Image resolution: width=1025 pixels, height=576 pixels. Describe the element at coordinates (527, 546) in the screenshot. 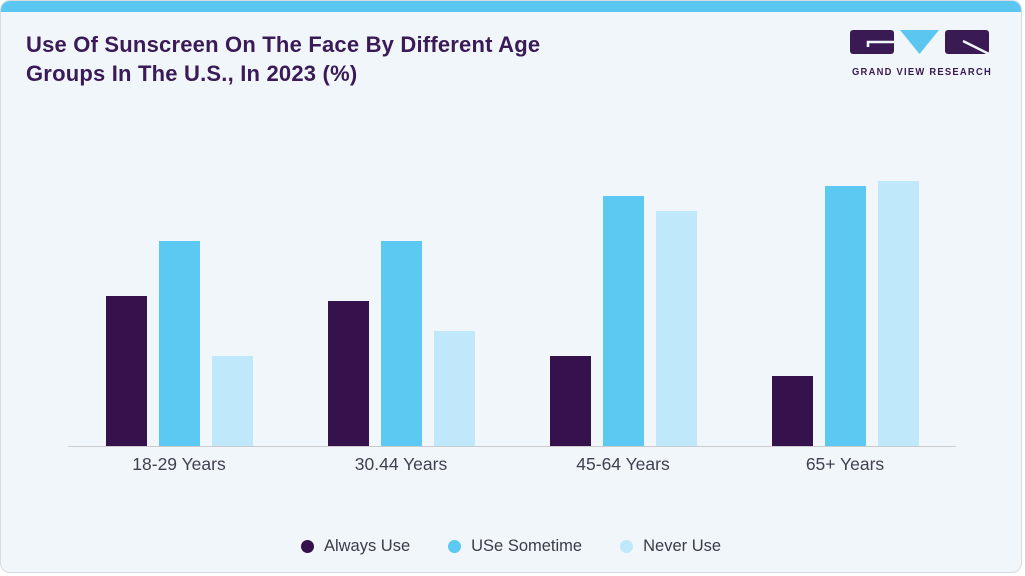

I see `legend-label: USe Sometime` at that location.